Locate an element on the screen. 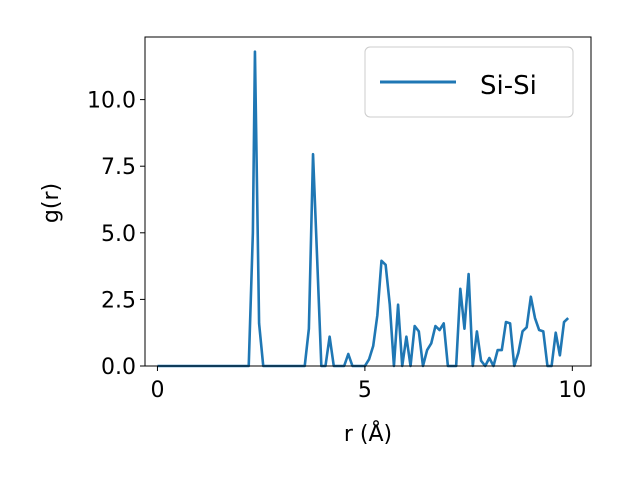 This screenshot has width=640, height=480. y-tick-label: 0.0 is located at coordinates (118, 367).